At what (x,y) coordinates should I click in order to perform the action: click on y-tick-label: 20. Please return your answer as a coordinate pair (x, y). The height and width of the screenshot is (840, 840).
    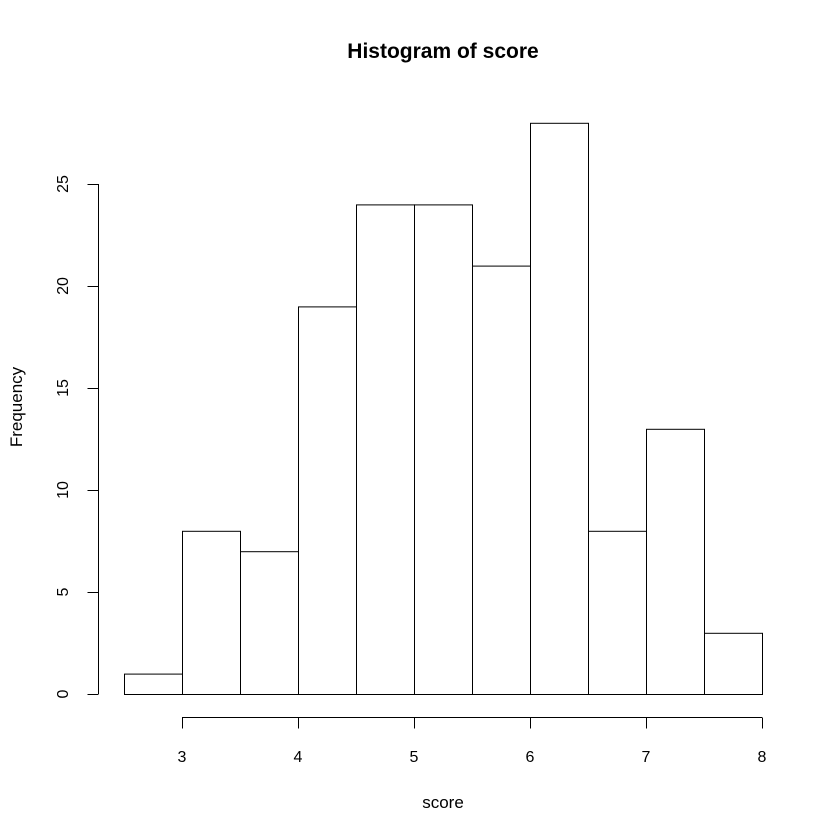
    Looking at the image, I should click on (63, 286).